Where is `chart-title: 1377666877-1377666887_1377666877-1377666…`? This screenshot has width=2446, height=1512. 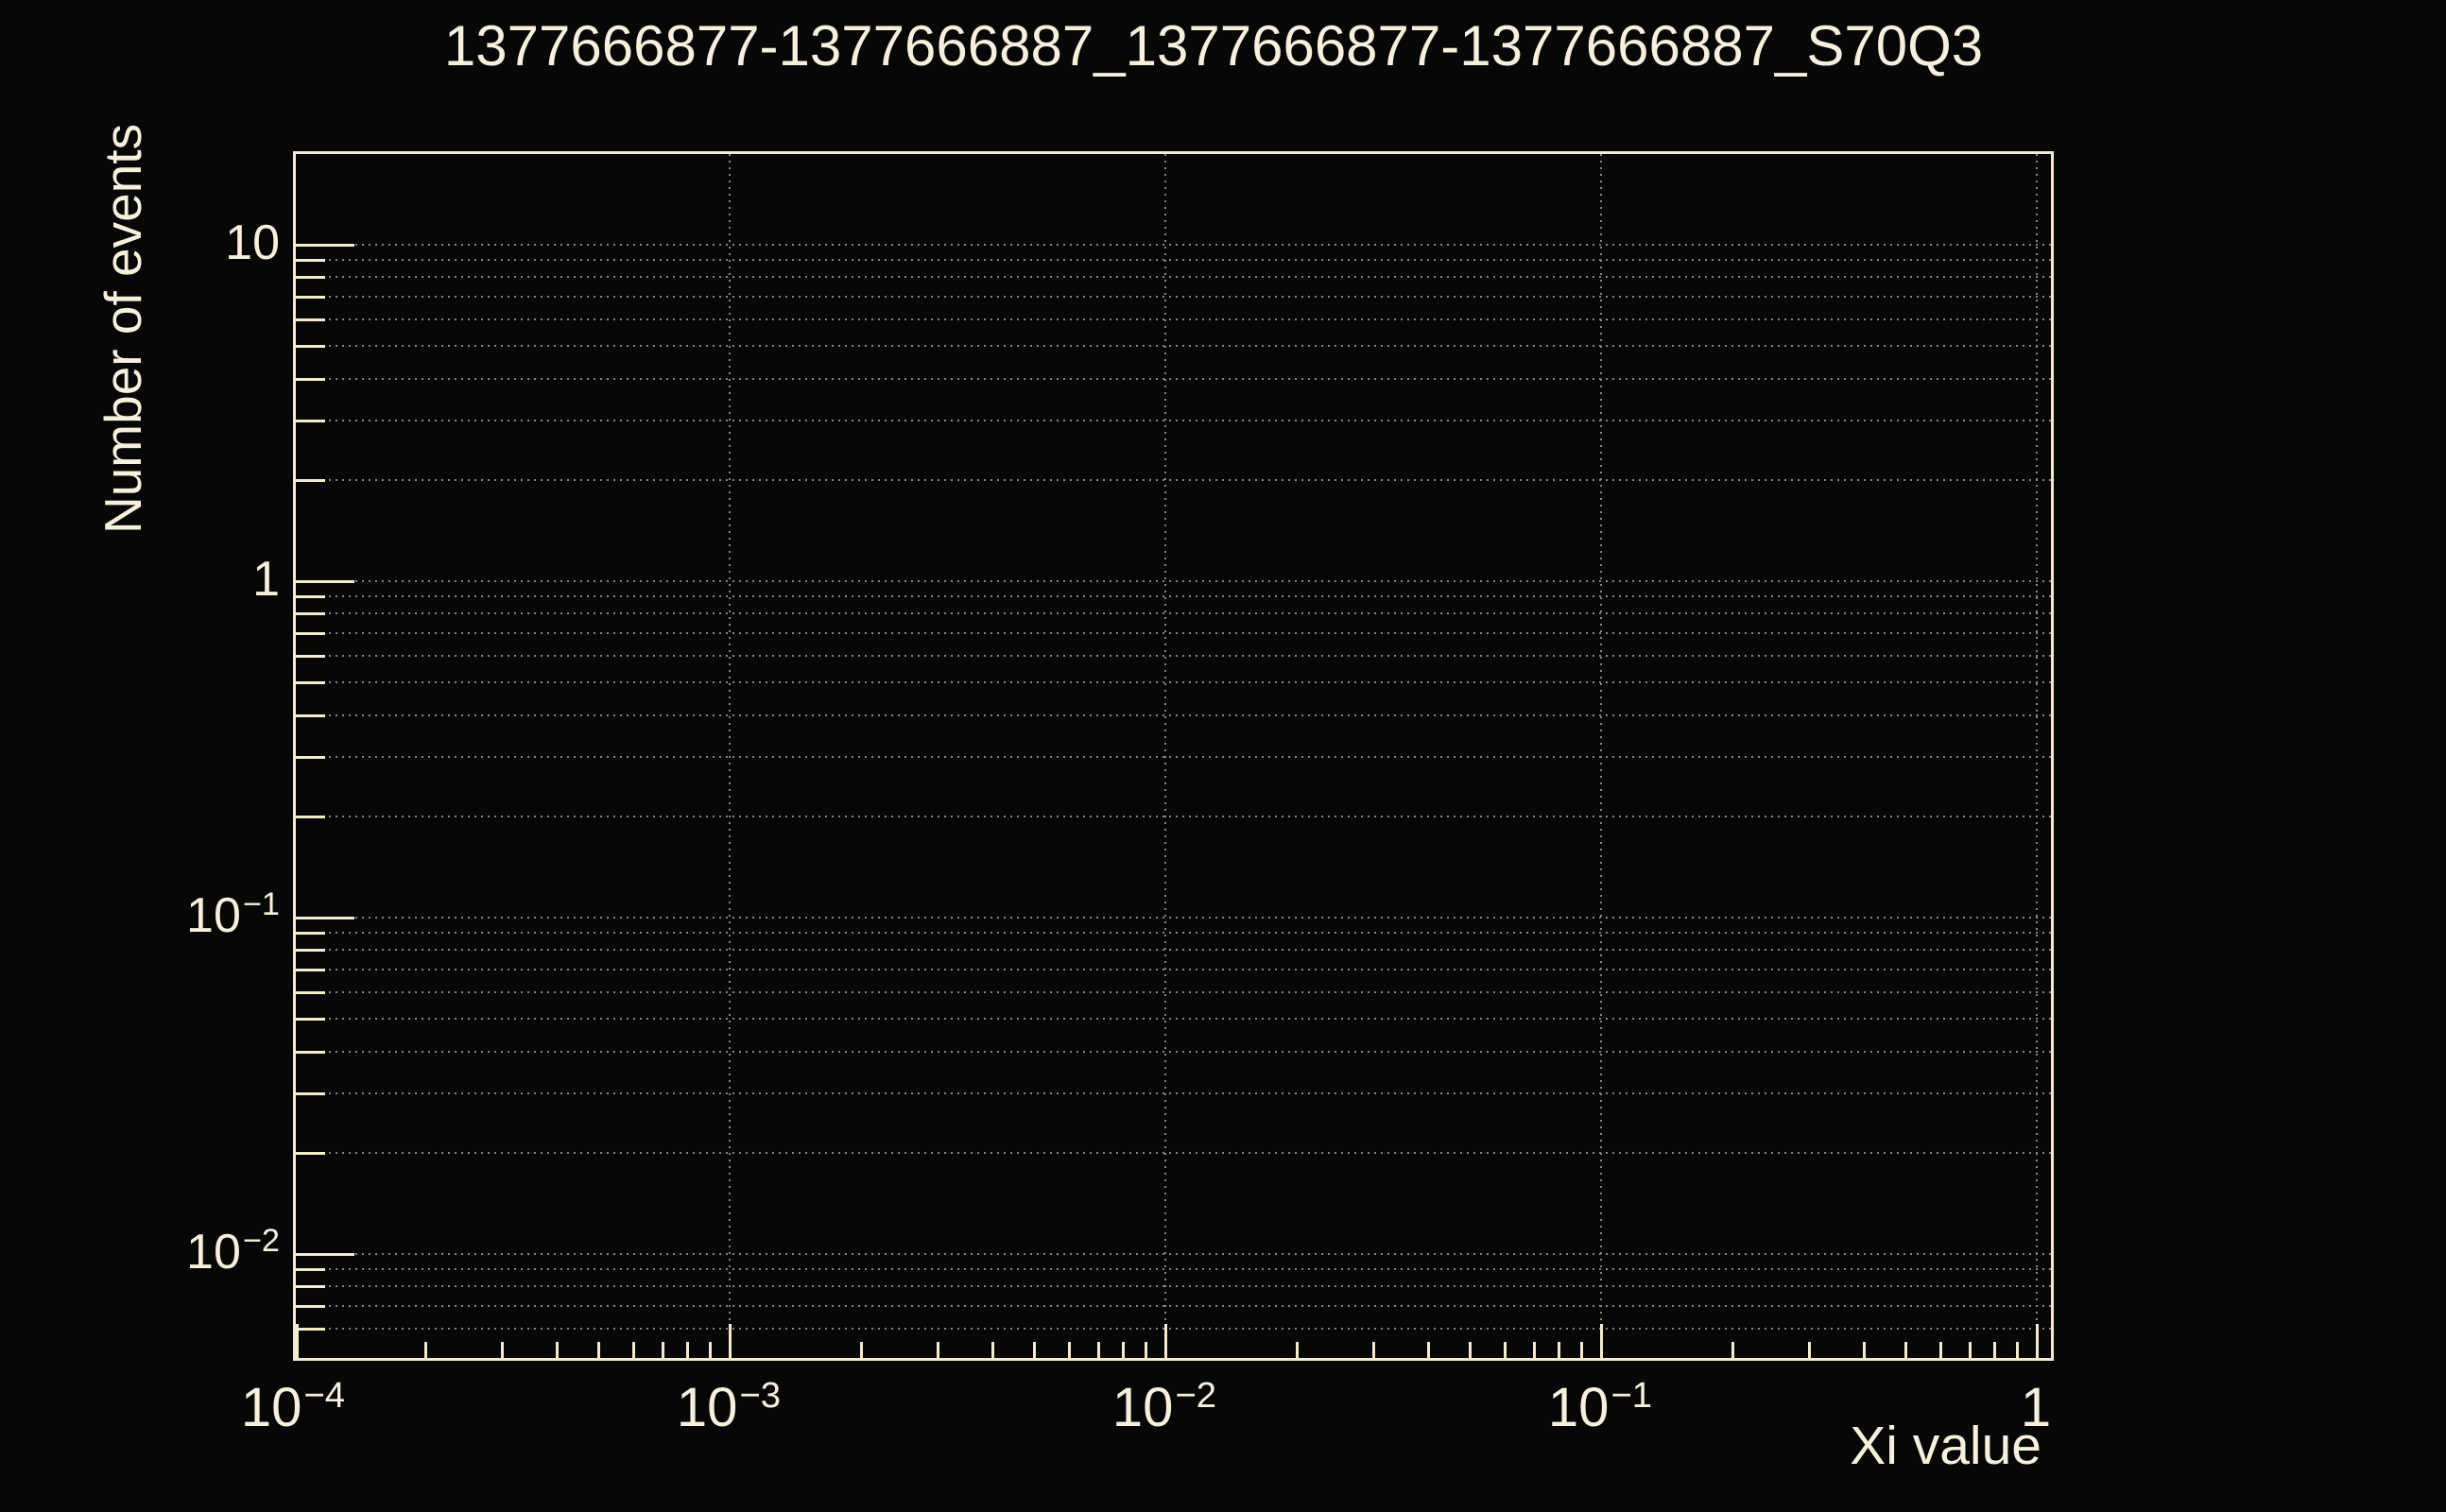
chart-title: 1377666877-1377666887_1377666877-1377666… is located at coordinates (1213, 45).